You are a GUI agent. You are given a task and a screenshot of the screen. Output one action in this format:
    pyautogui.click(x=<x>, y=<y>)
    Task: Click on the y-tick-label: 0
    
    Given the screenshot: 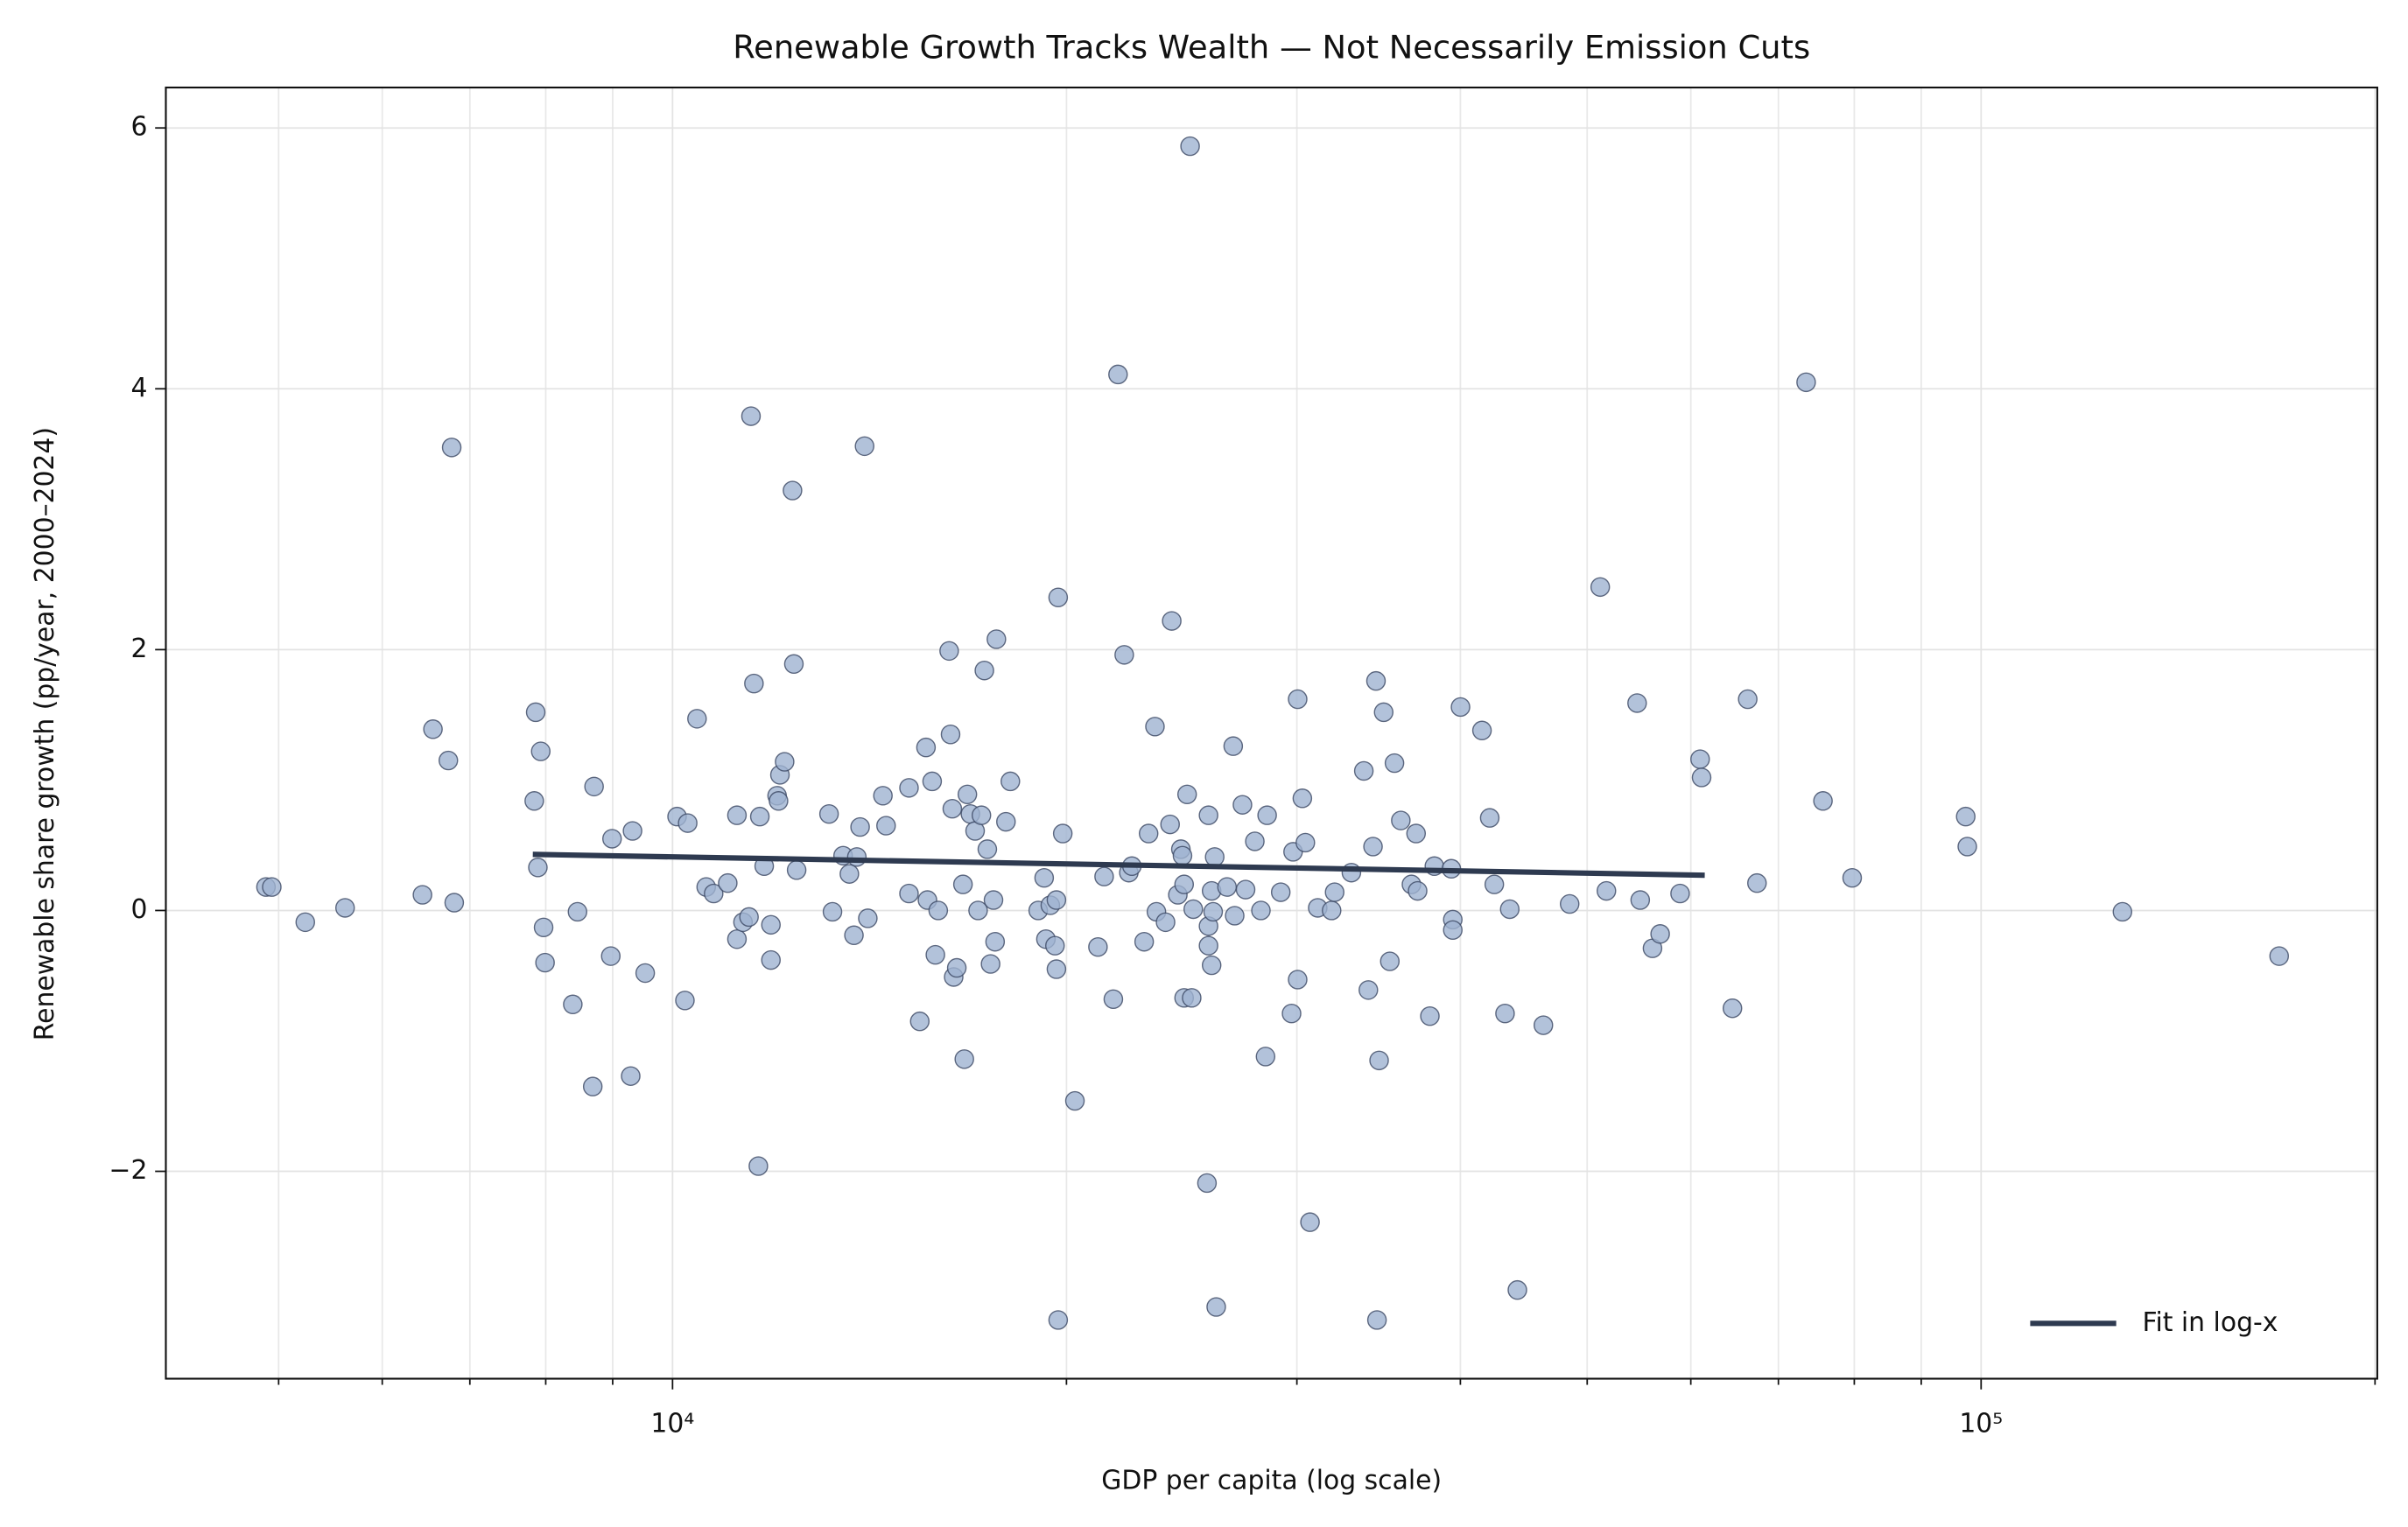 What is the action you would take?
    pyautogui.click(x=138, y=909)
    